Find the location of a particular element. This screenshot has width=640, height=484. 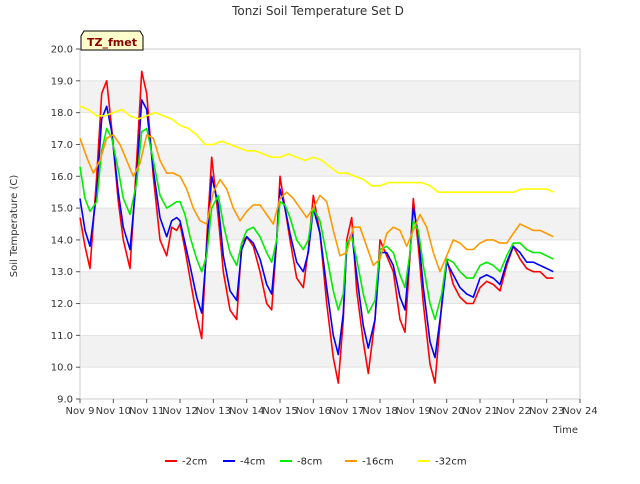

x-tick-label: Nov 13 is located at coordinates (213, 411).